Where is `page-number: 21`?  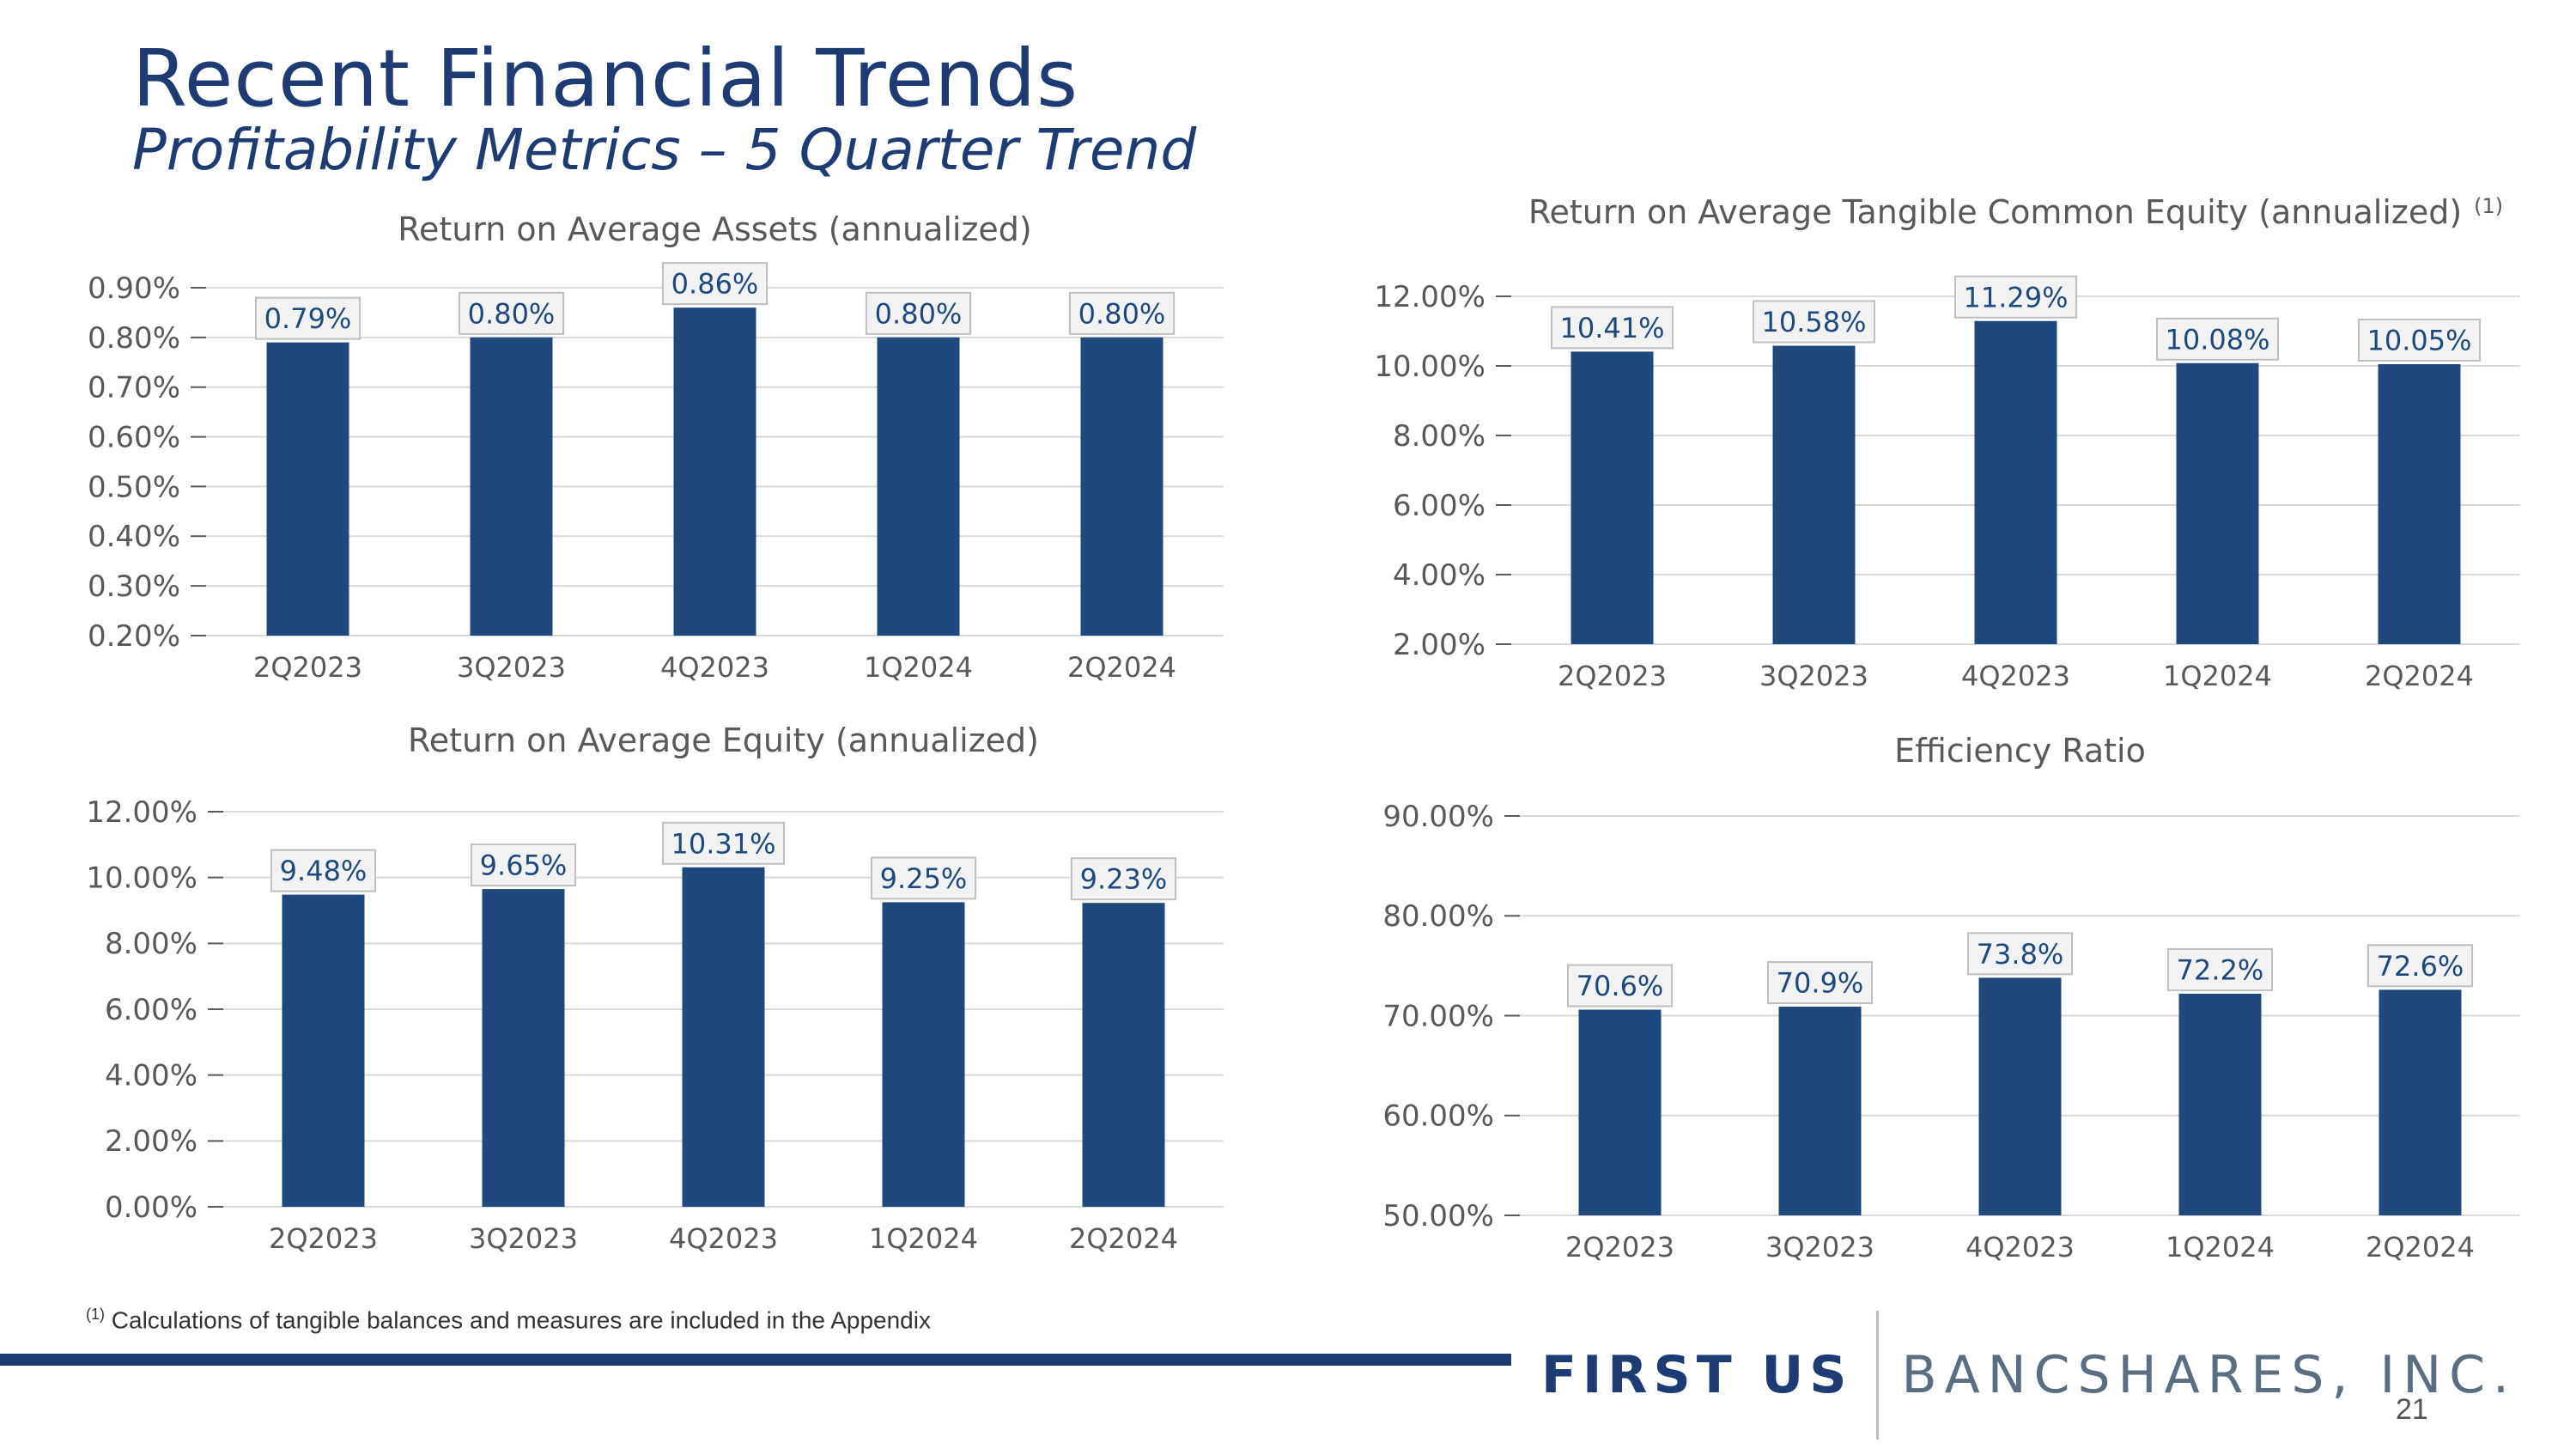
page-number: 21 is located at coordinates (2412, 1409).